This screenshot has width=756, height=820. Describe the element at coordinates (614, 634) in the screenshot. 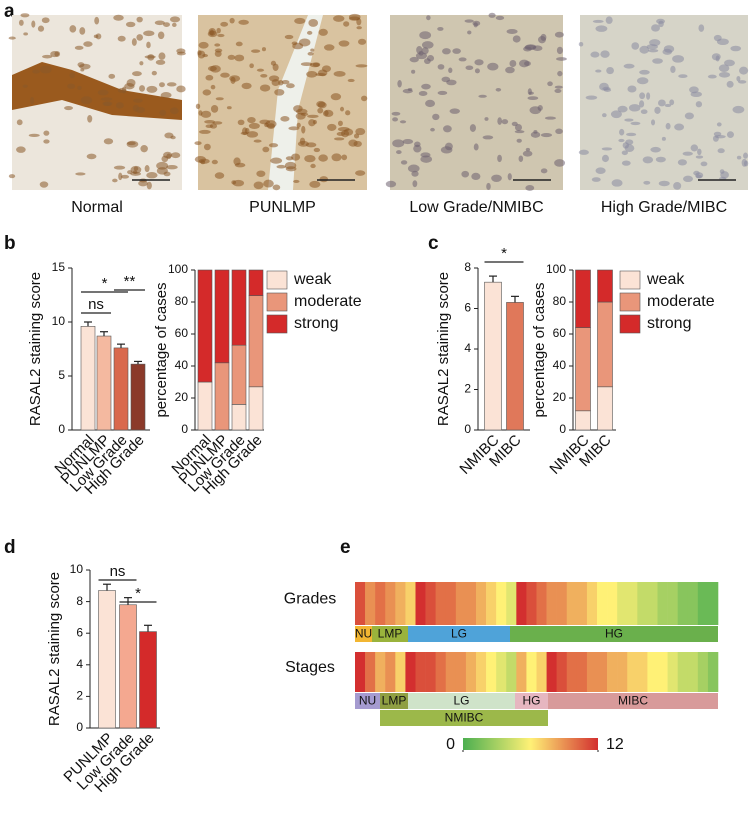

I see `group-label: HG` at that location.